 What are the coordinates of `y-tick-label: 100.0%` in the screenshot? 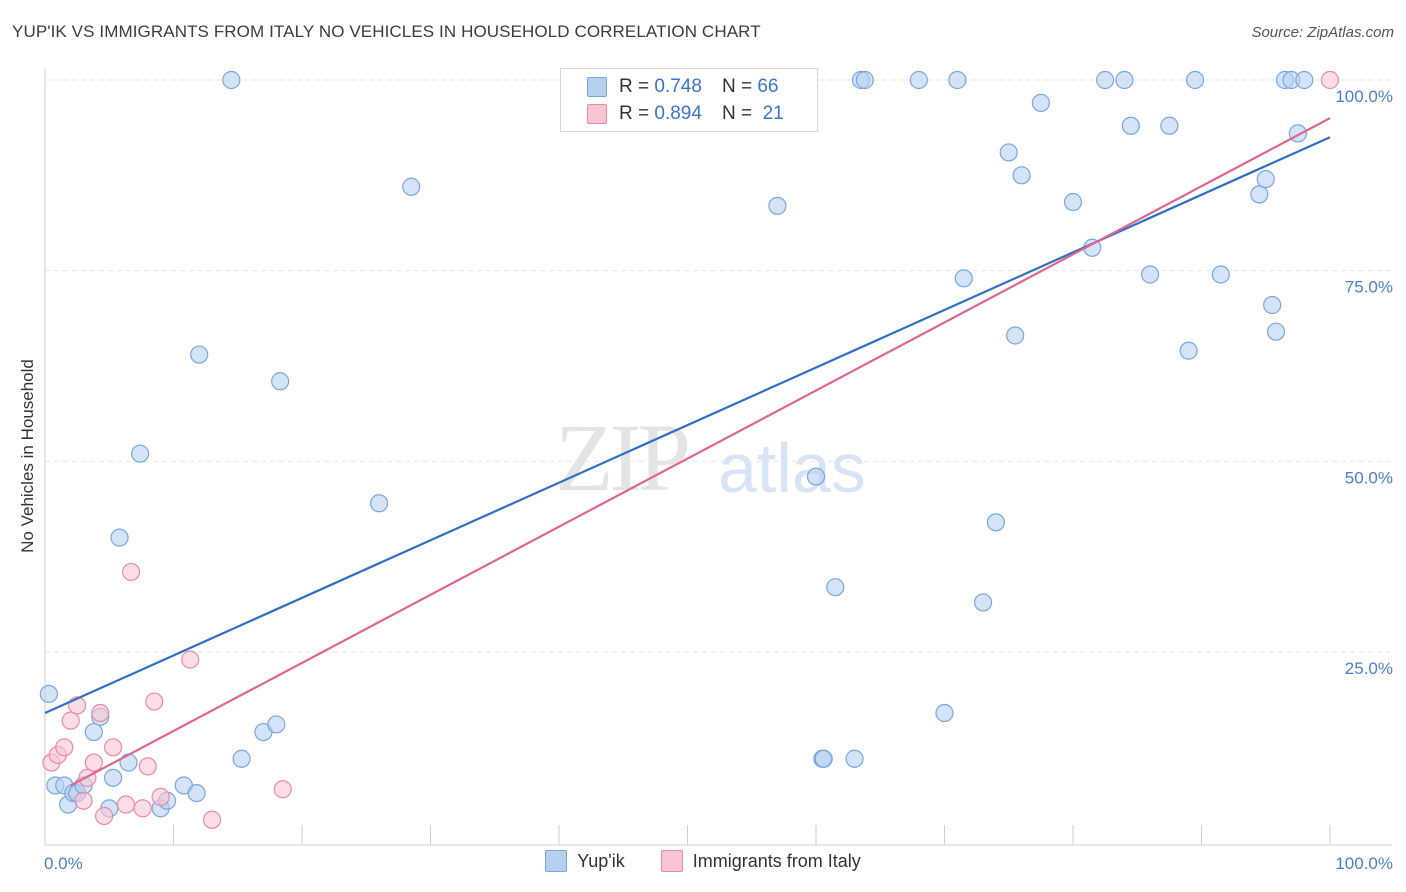 It's located at (1364, 96).